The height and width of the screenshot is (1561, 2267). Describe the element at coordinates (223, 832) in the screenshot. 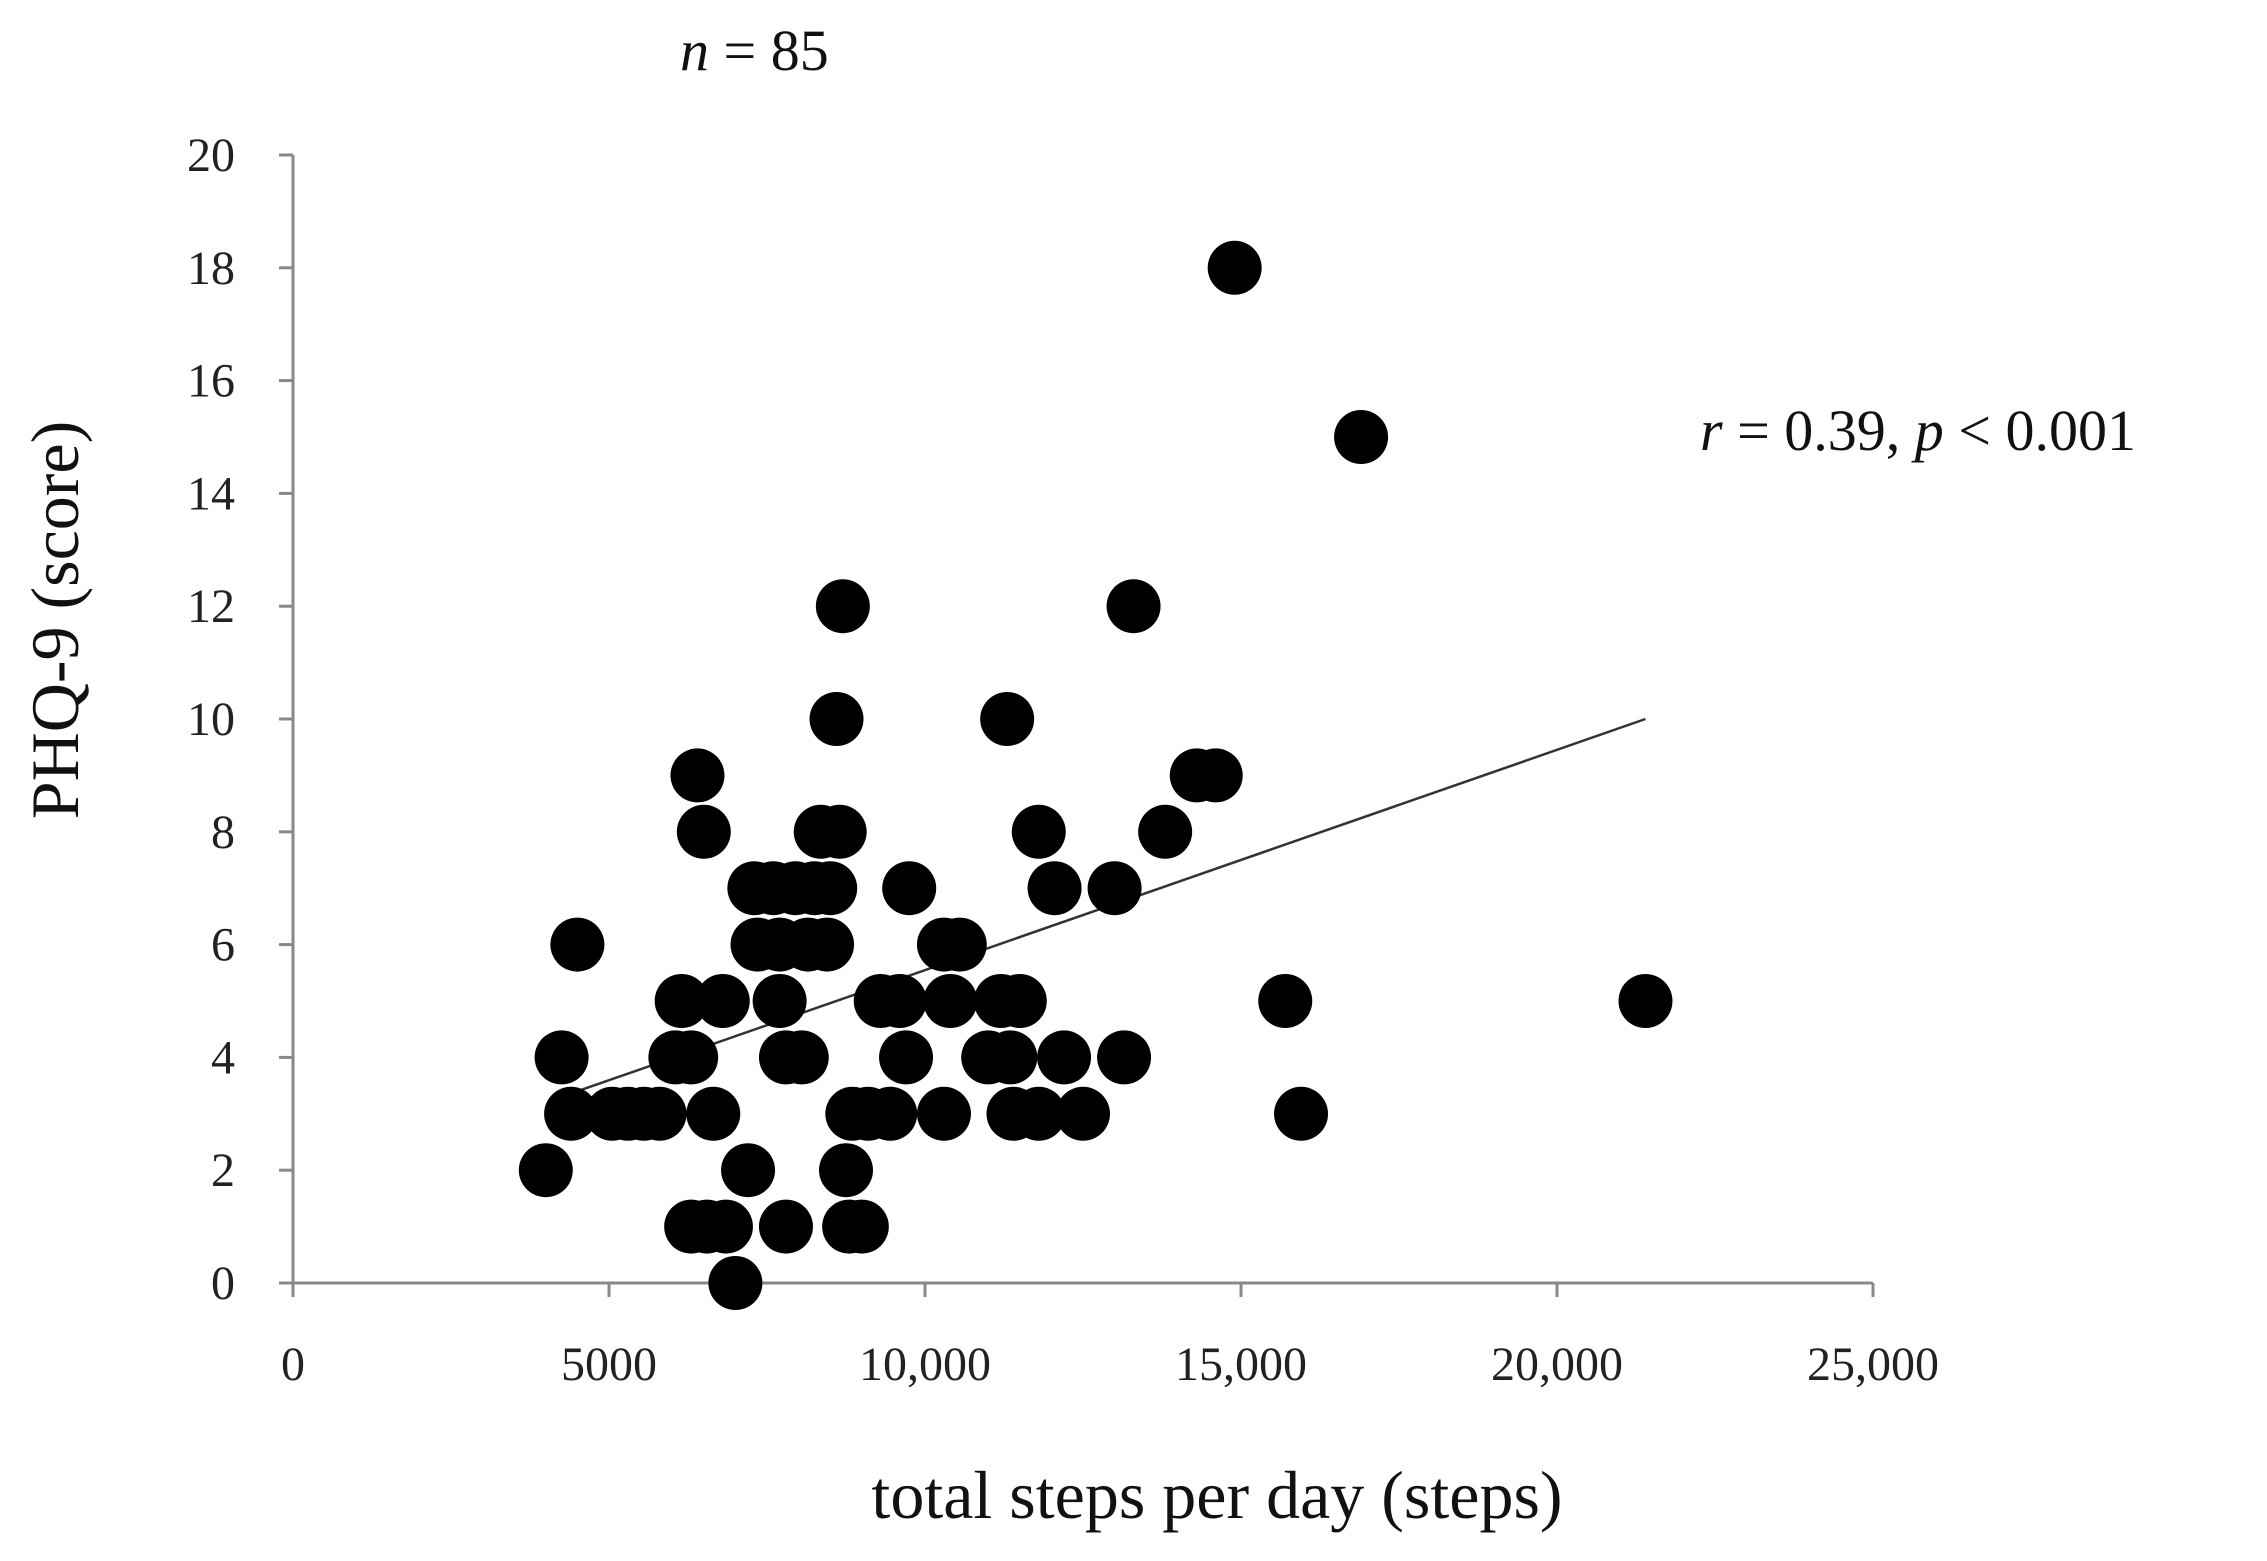

I see `y-tick-label: 8` at that location.